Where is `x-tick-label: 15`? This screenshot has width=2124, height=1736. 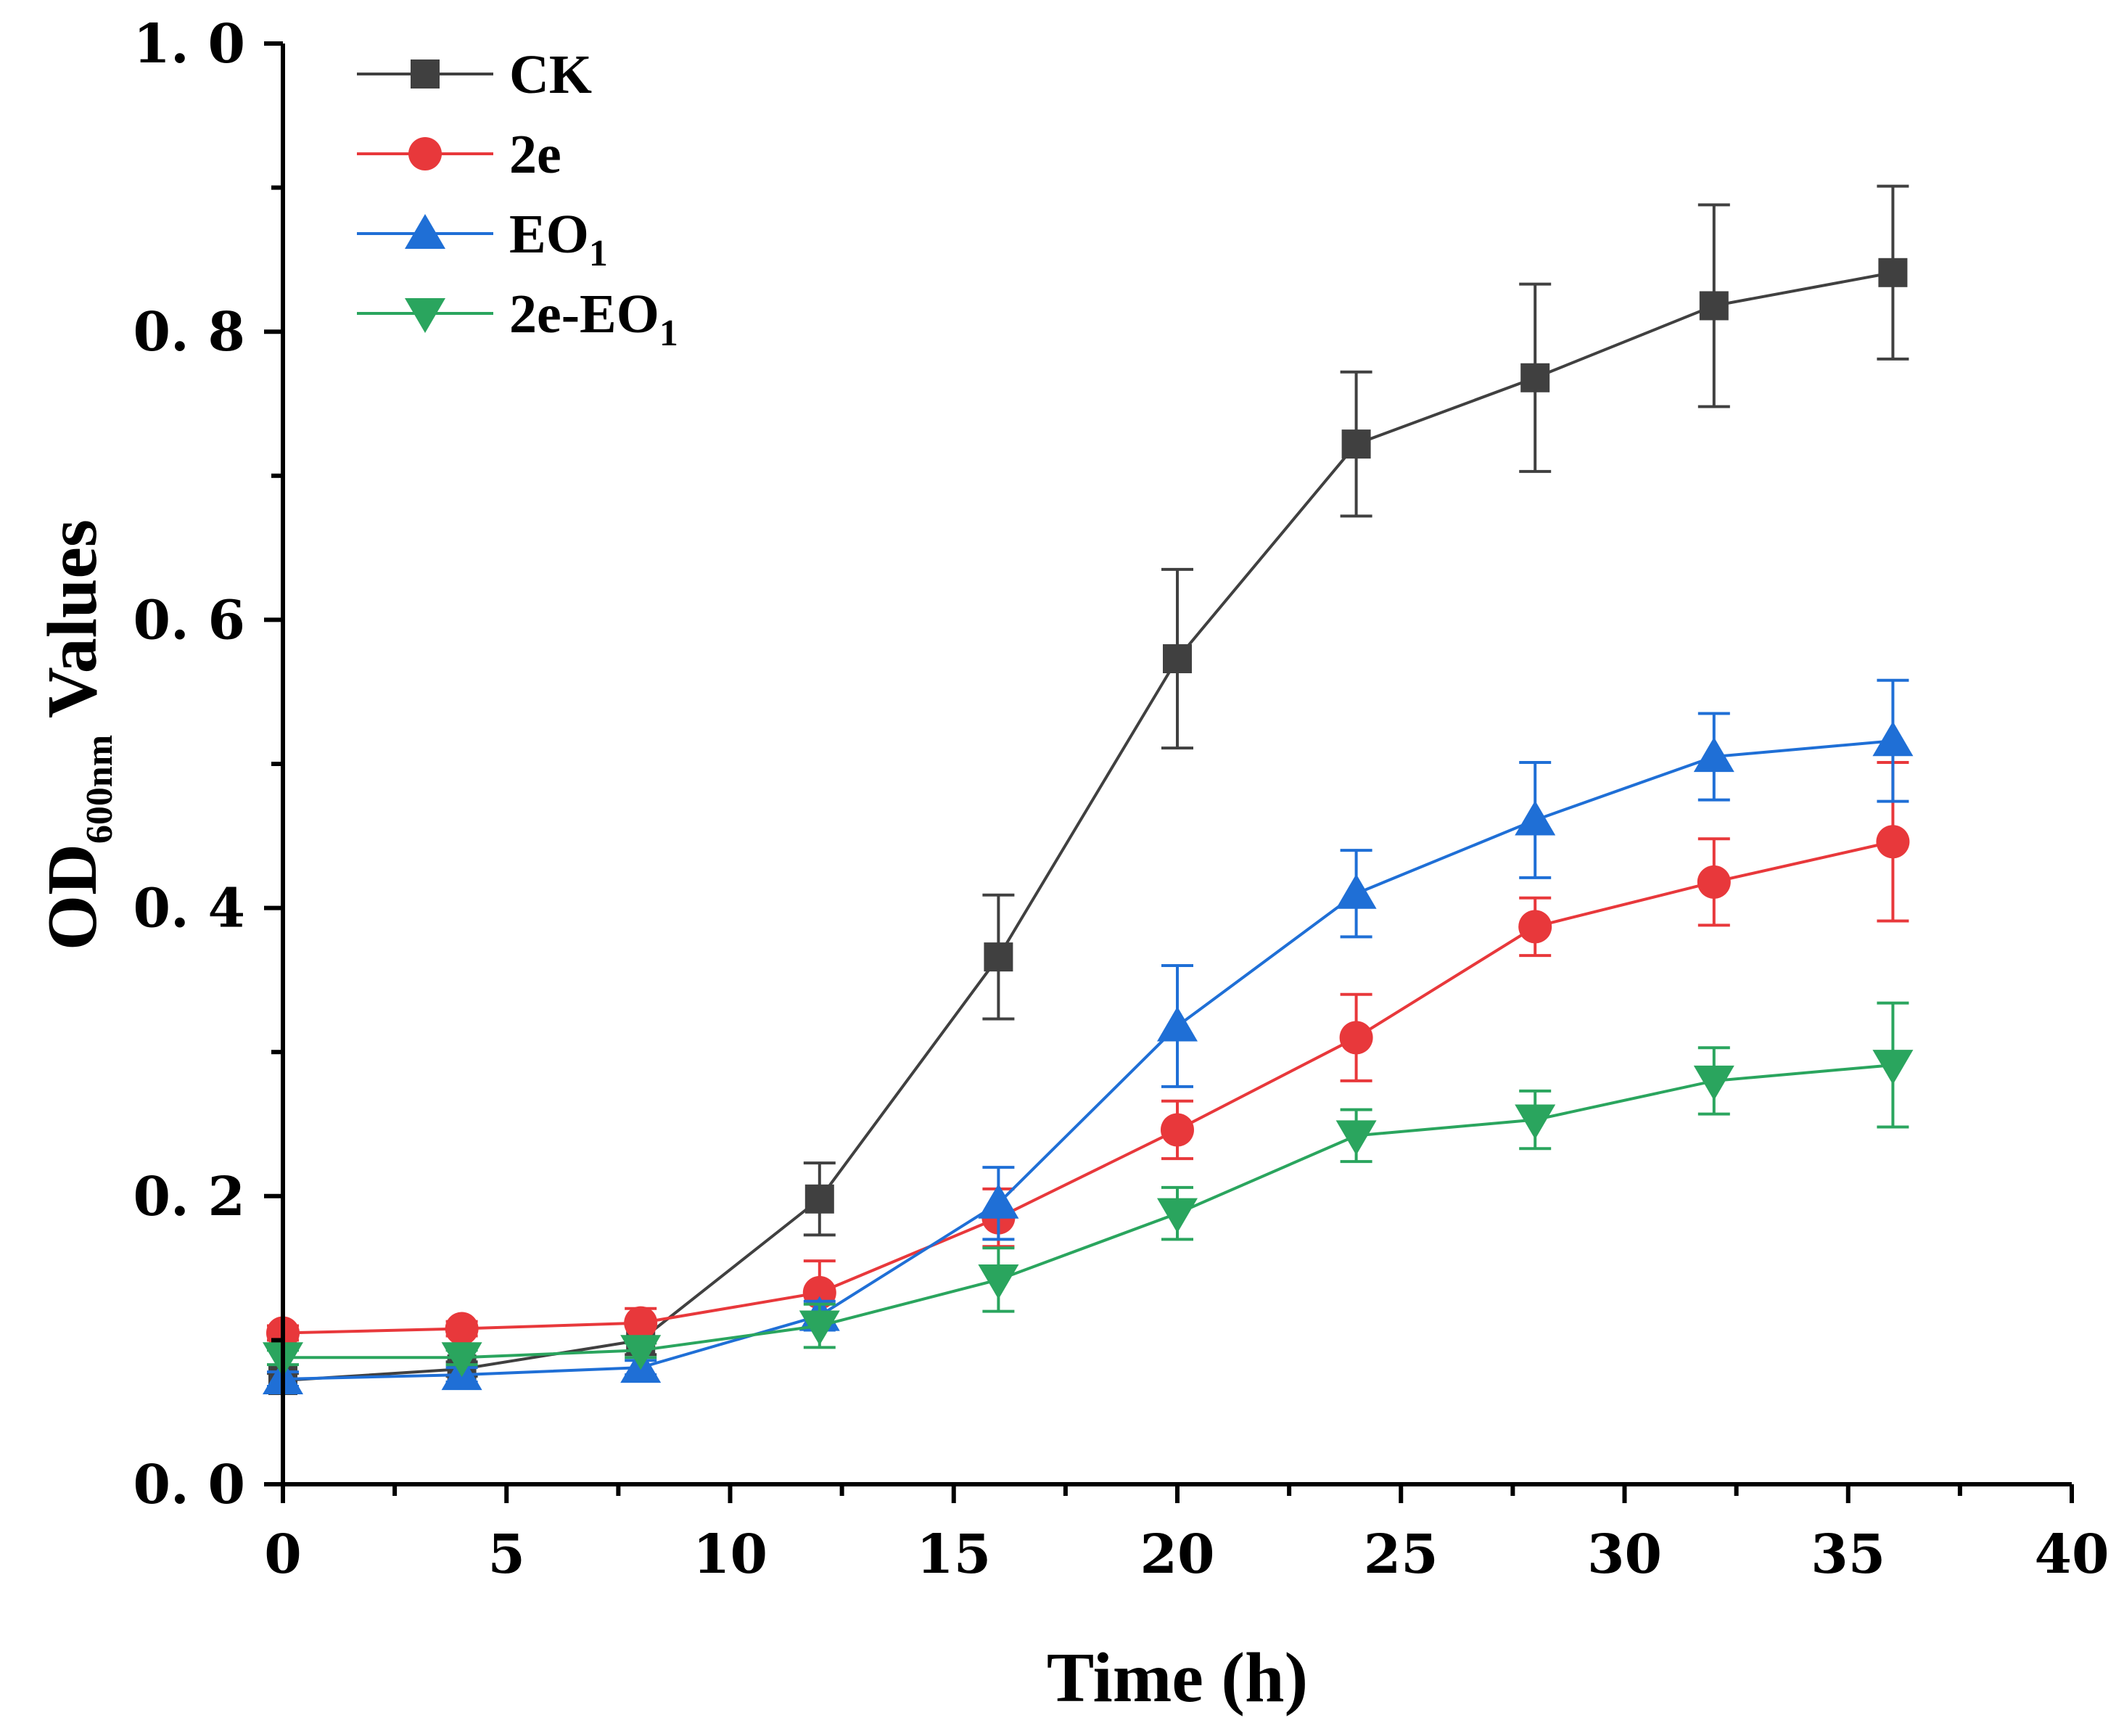 x-tick-label: 15 is located at coordinates (953, 1554).